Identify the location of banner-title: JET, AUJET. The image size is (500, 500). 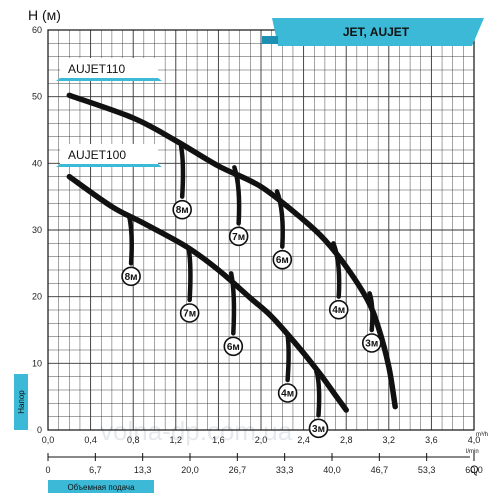
(376, 32).